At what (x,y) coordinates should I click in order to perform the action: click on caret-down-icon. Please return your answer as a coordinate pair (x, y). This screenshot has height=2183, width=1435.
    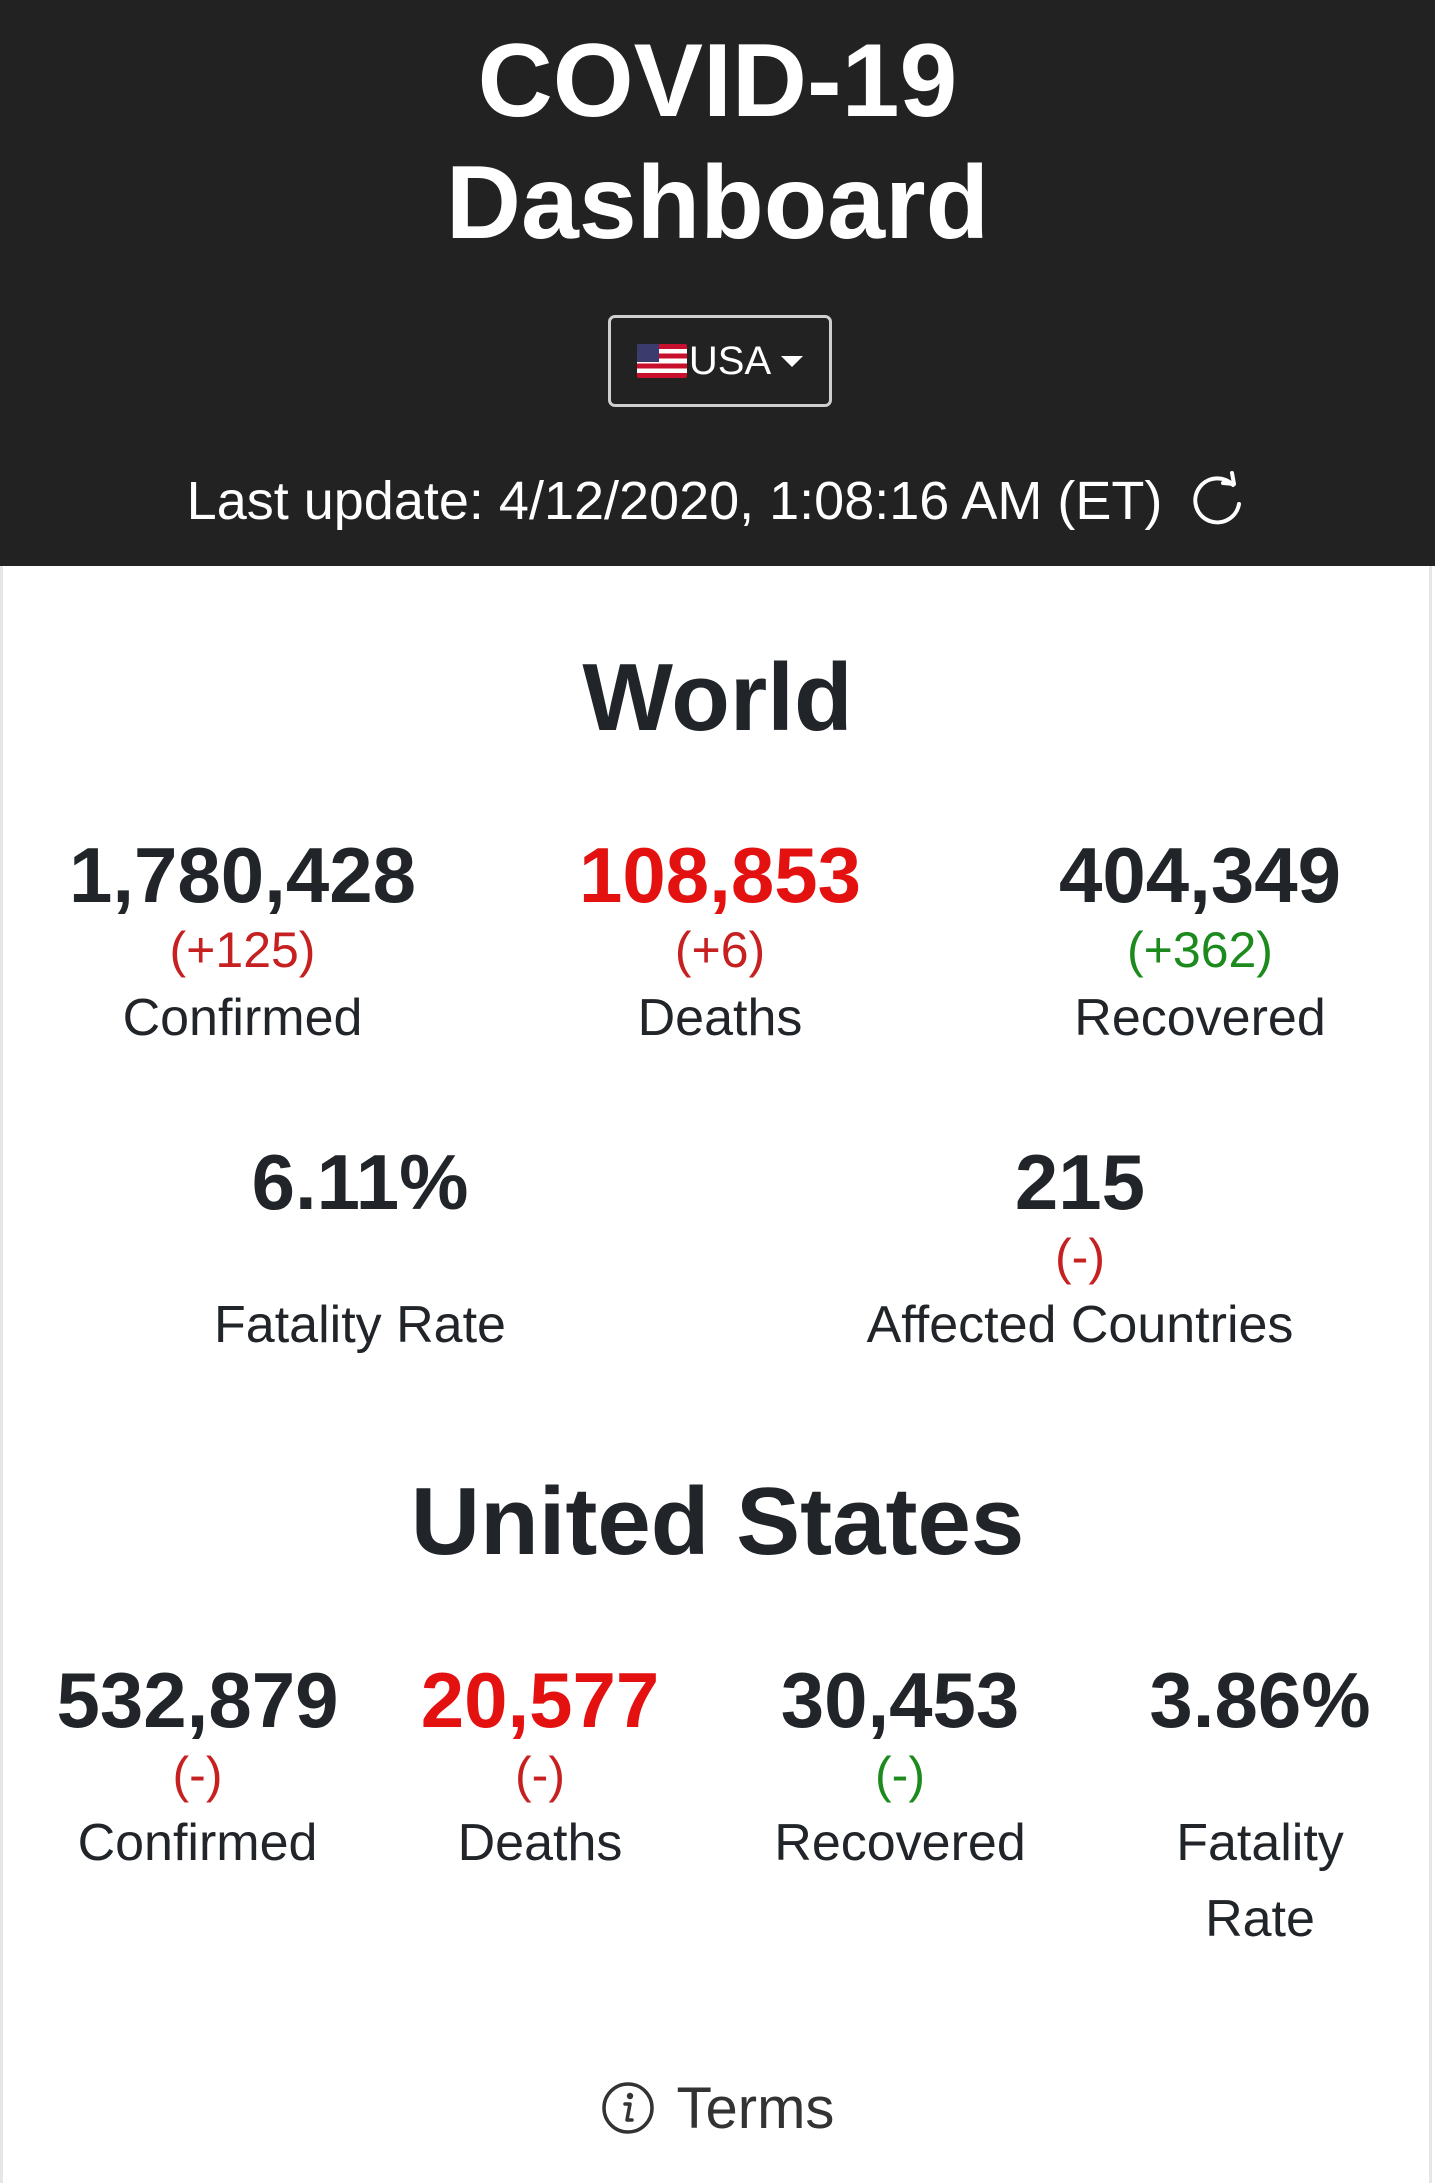
    Looking at the image, I should click on (792, 361).